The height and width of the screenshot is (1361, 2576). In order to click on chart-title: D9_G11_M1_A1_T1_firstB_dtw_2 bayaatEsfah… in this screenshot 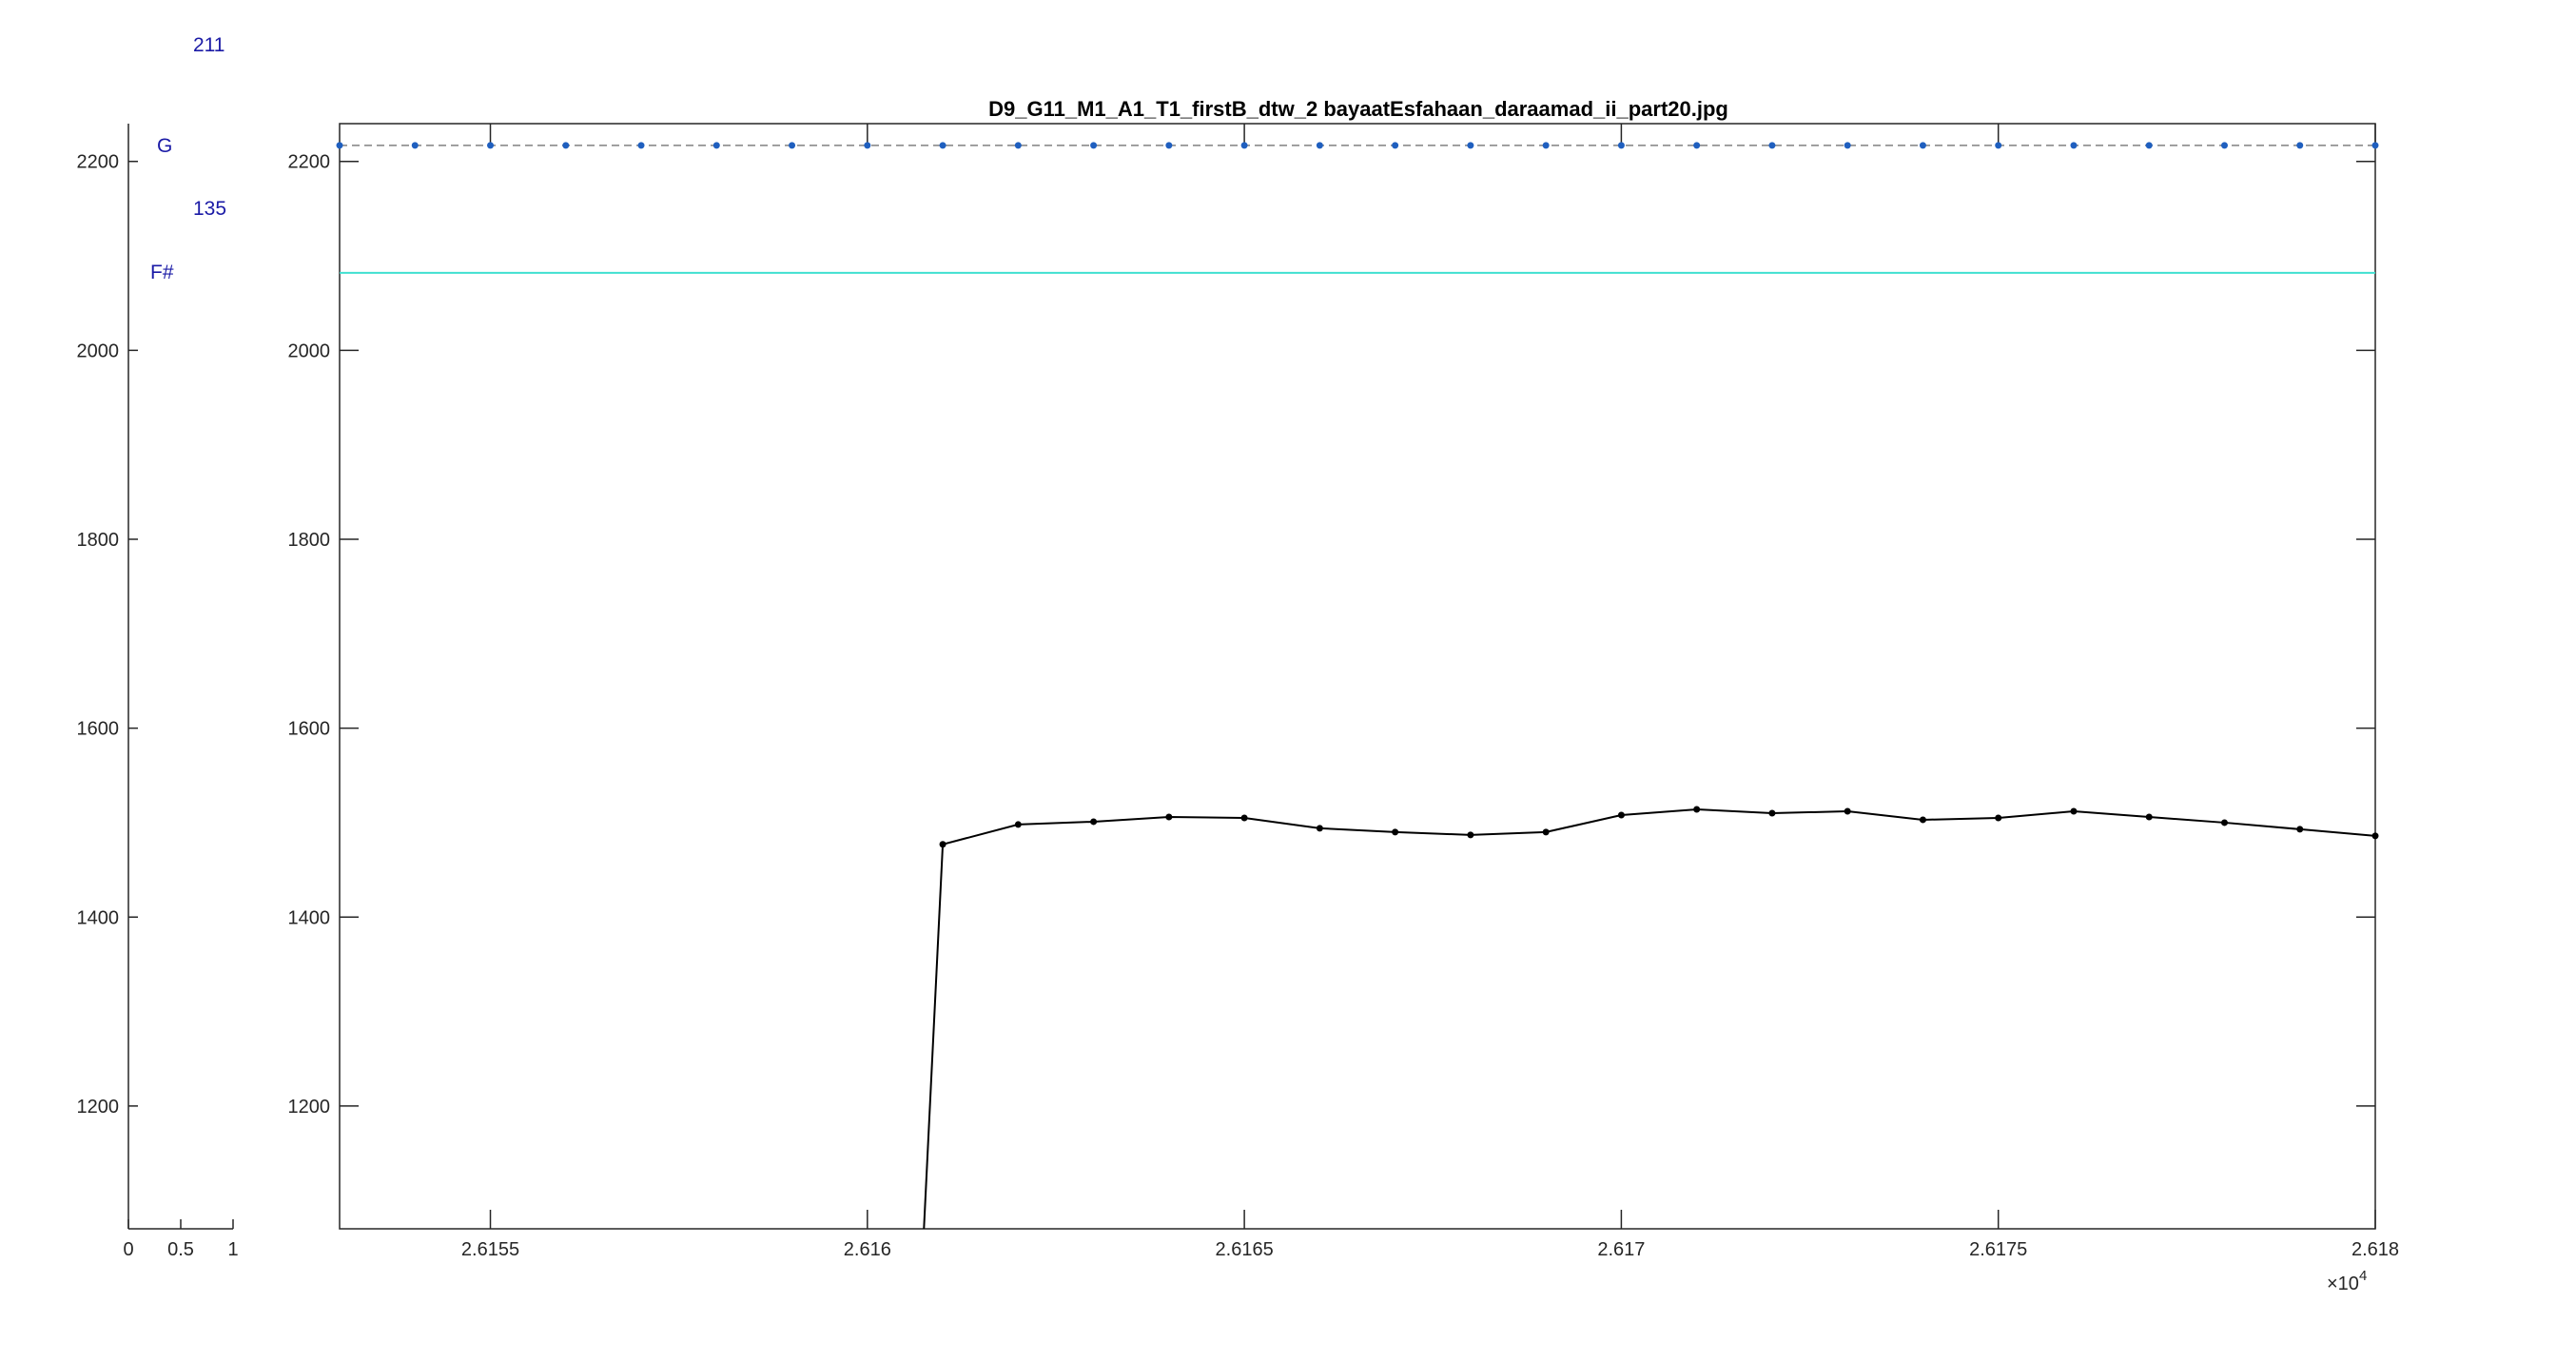, I will do `click(1358, 109)`.